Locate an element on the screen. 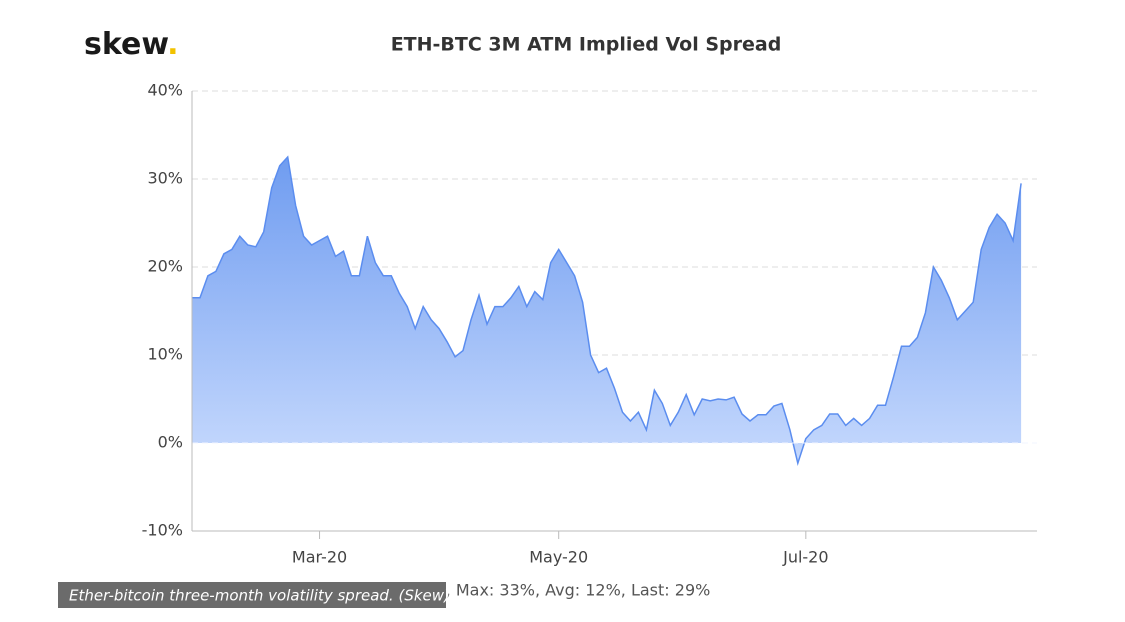 This screenshot has height=622, width=1125. brand-logo: skew. is located at coordinates (131, 44).